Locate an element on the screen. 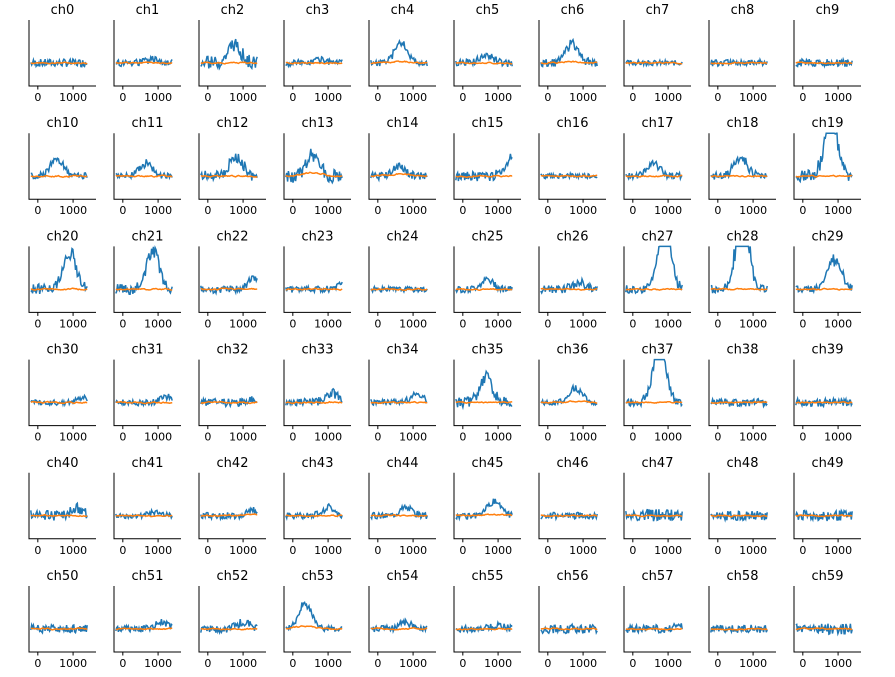 The width and height of the screenshot is (895, 677). panel-title: ch15 is located at coordinates (488, 123).